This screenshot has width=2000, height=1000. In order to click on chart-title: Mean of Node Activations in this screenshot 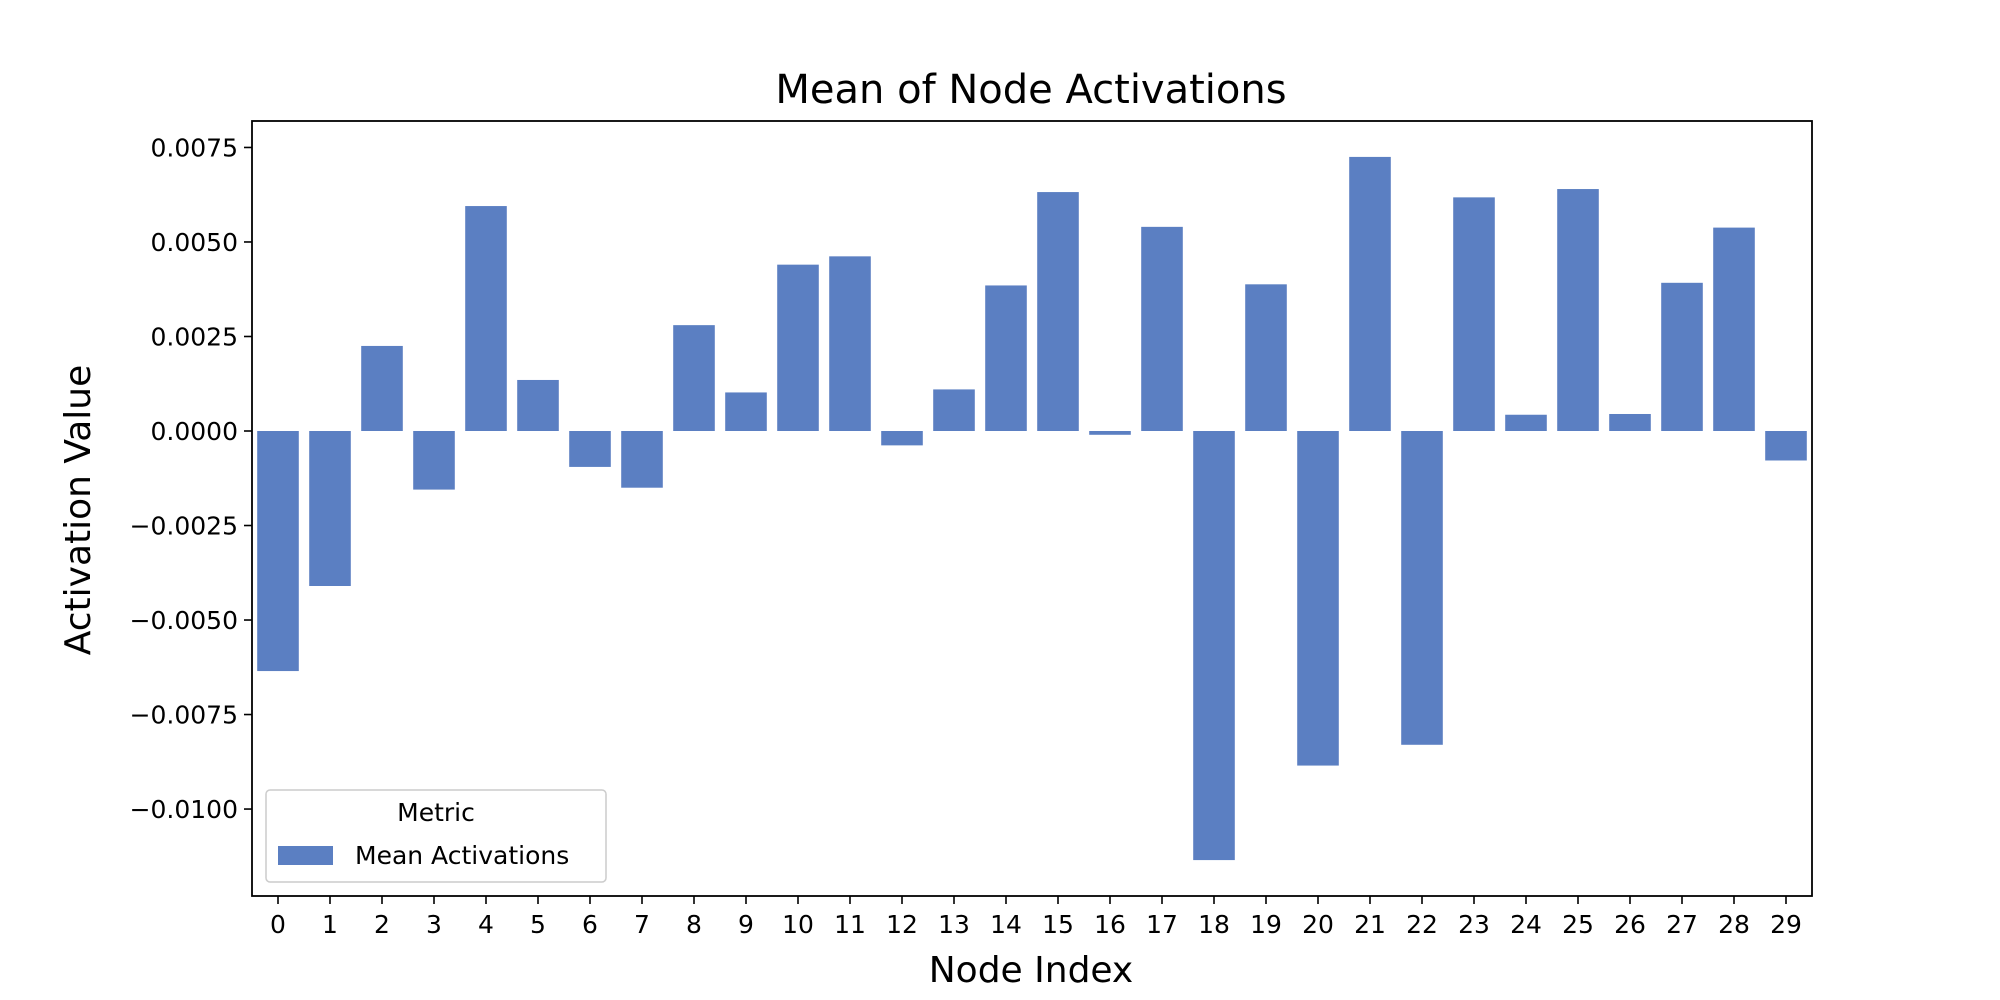, I will do `click(1030, 90)`.